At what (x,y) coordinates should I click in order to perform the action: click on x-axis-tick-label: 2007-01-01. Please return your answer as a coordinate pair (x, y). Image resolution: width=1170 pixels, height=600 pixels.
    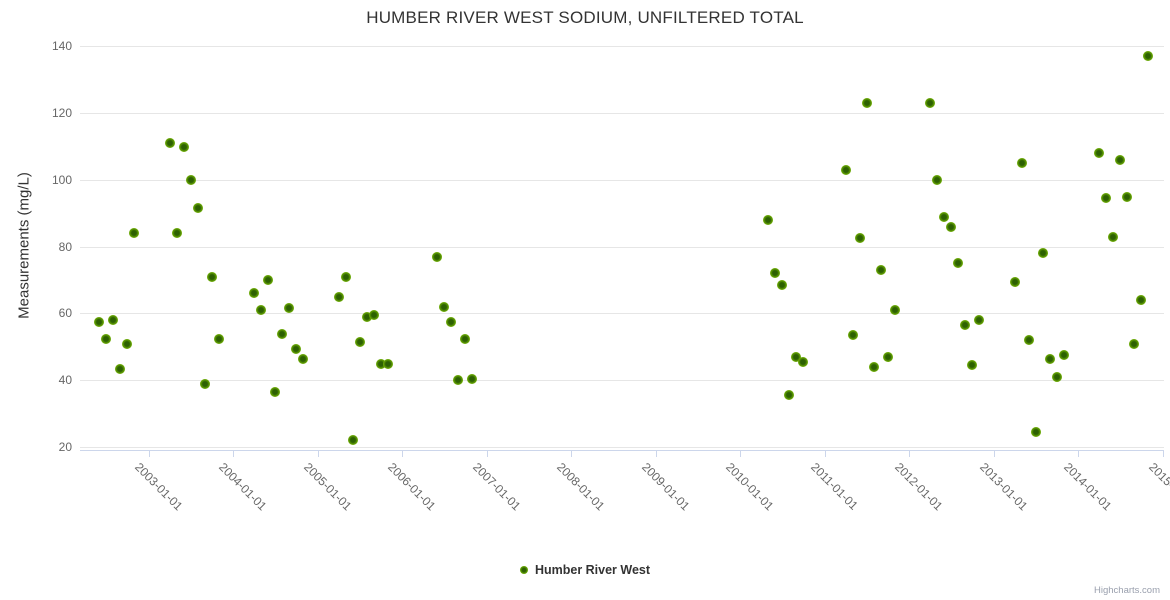
    Looking at the image, I should click on (496, 487).